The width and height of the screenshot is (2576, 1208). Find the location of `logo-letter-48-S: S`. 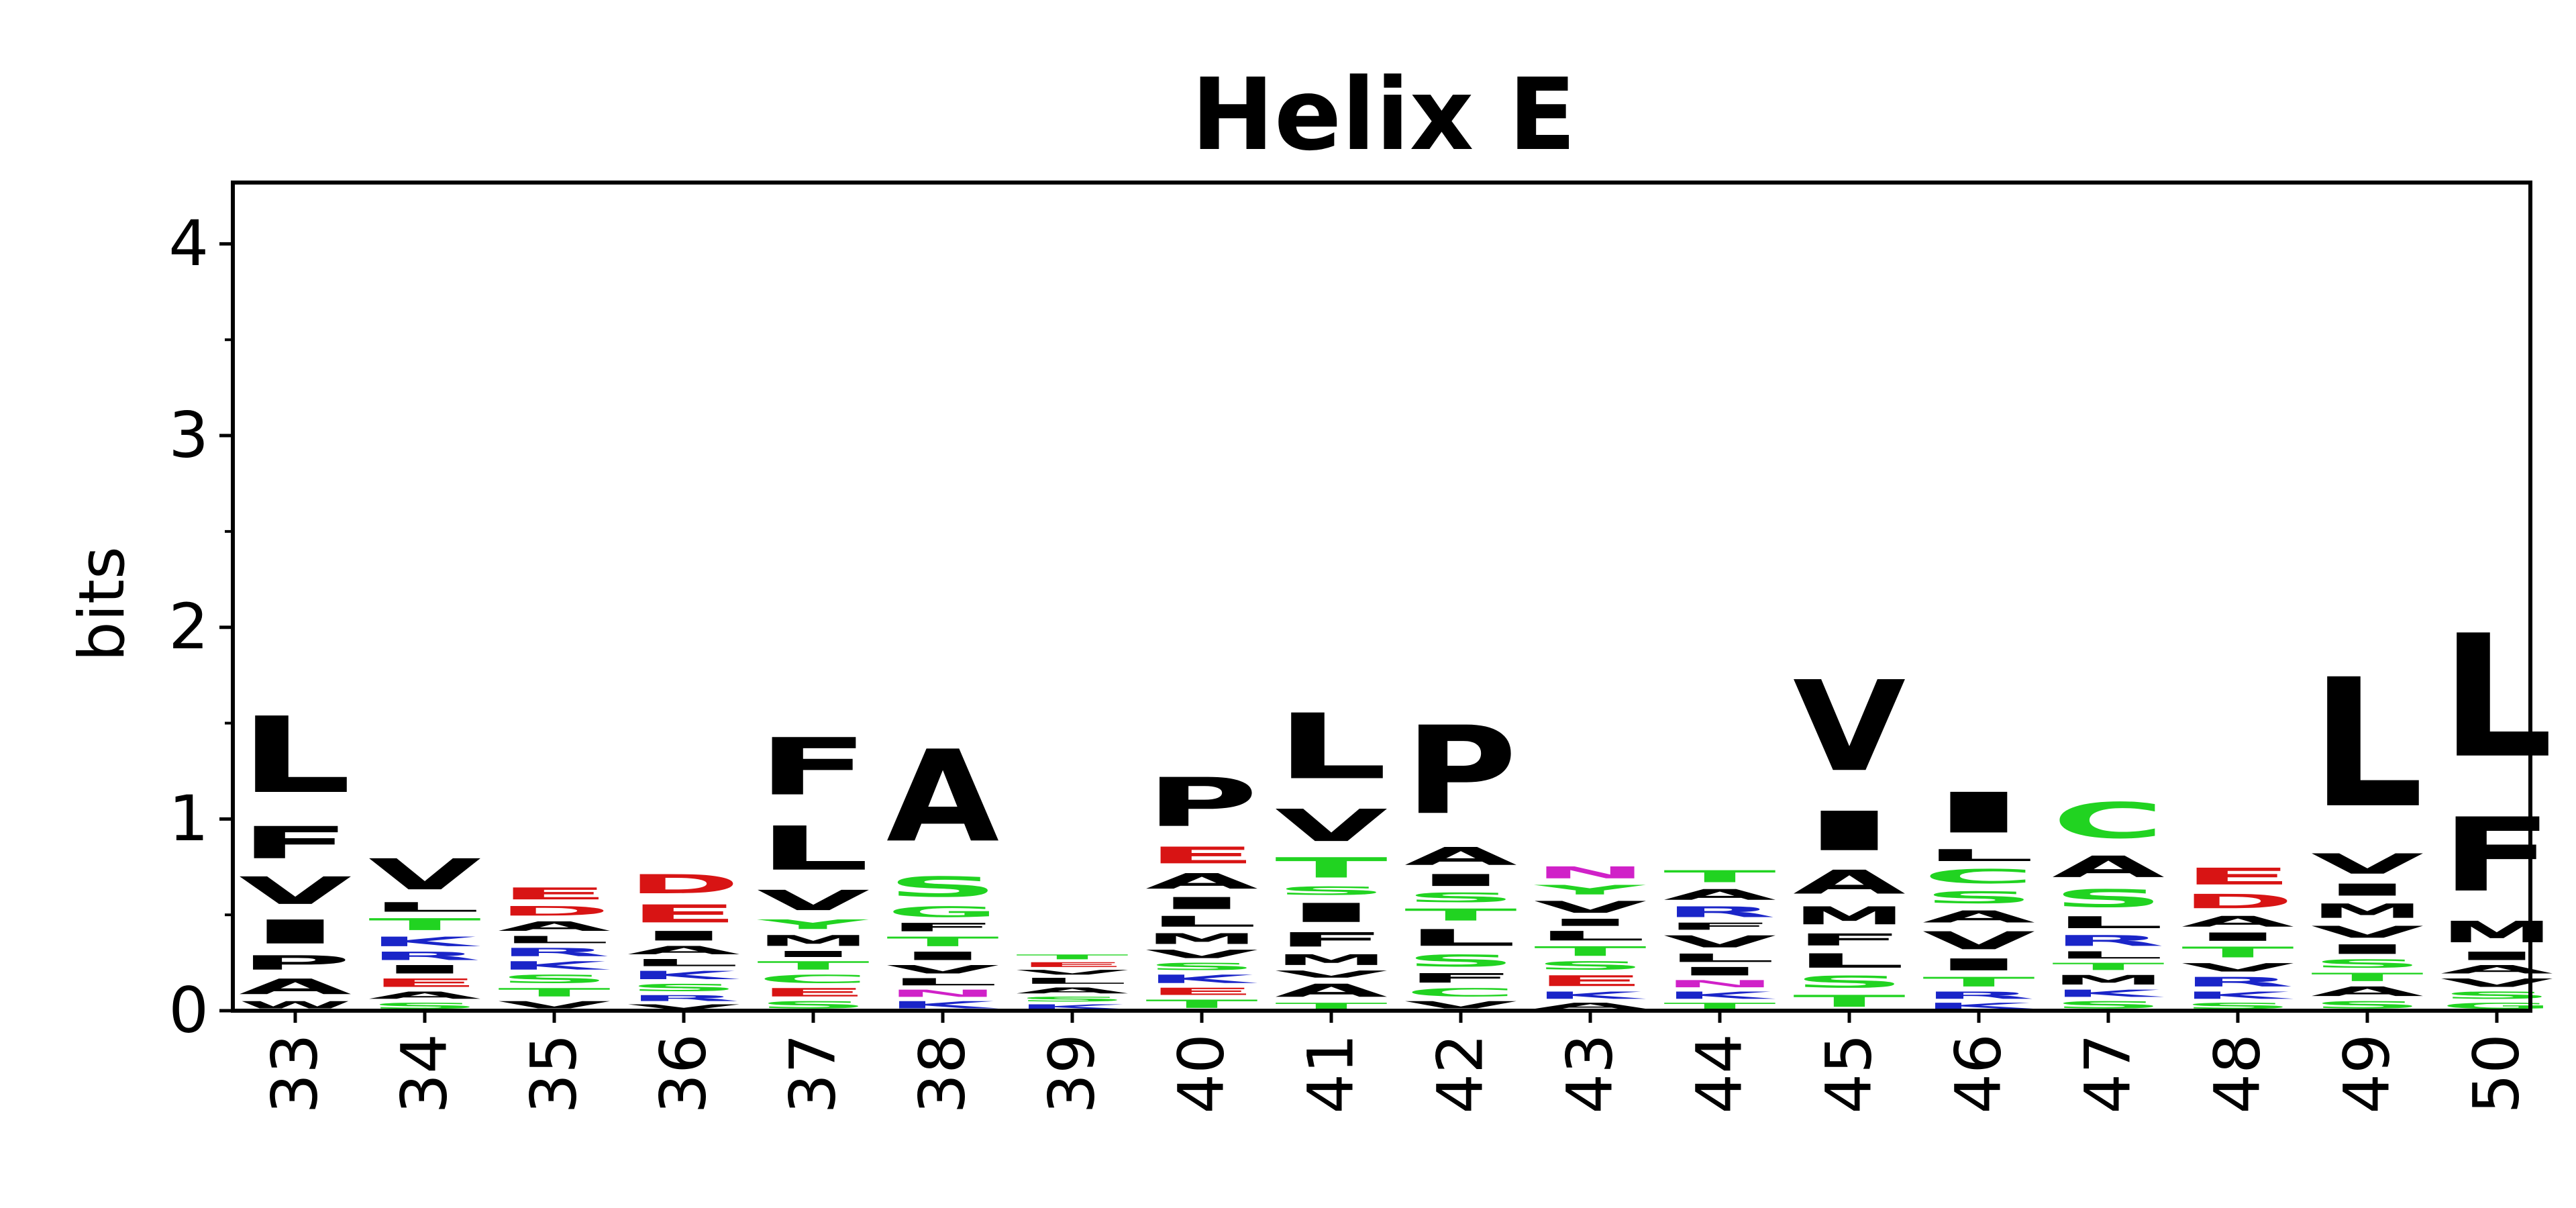

logo-letter-48-S: S is located at coordinates (2237, 1006).